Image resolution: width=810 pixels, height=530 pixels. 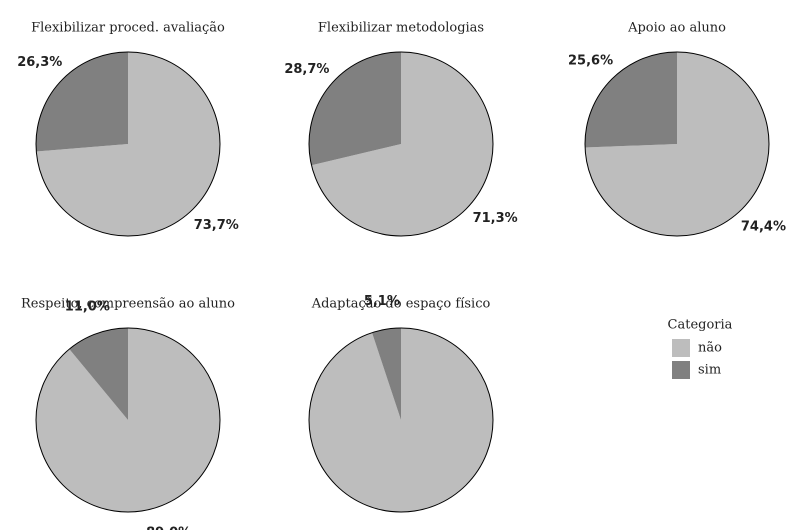 I want to click on value-label: 28,7%, so click(x=306, y=69).